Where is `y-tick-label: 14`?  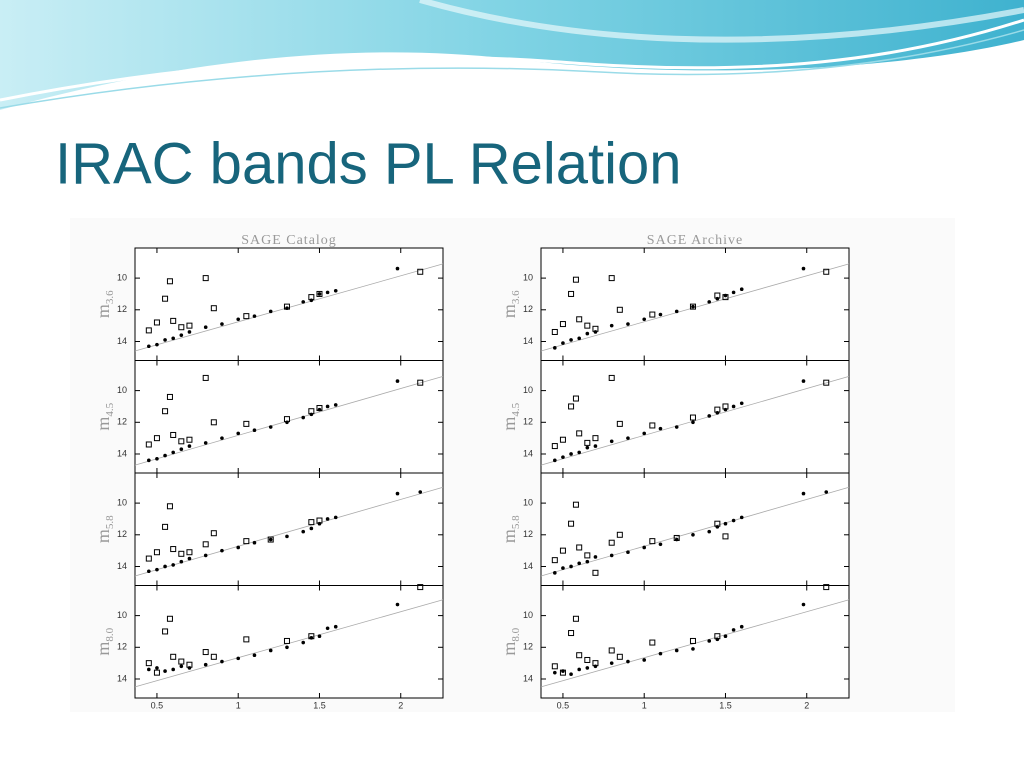
y-tick-label: 14 is located at coordinates (122, 678).